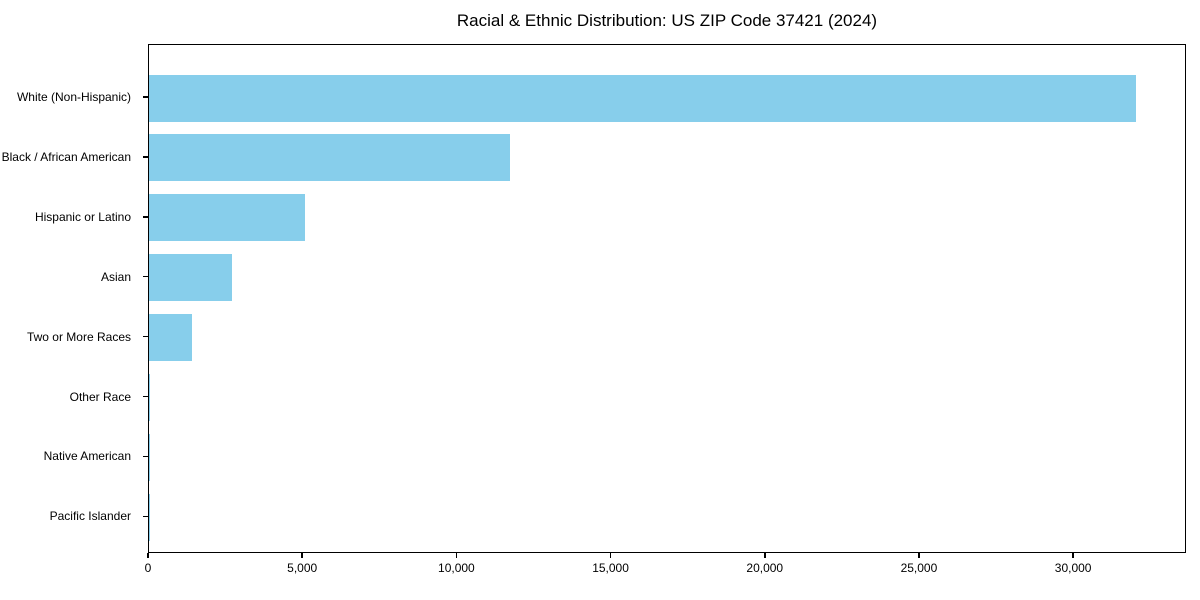 Image resolution: width=1200 pixels, height=600 pixels. Describe the element at coordinates (90, 516) in the screenshot. I see `y-axis-label: Pacific Islander` at that location.